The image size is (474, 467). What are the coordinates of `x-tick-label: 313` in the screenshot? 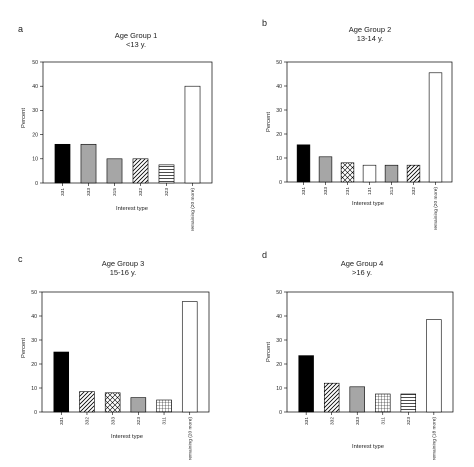 It's located at (392, 191).